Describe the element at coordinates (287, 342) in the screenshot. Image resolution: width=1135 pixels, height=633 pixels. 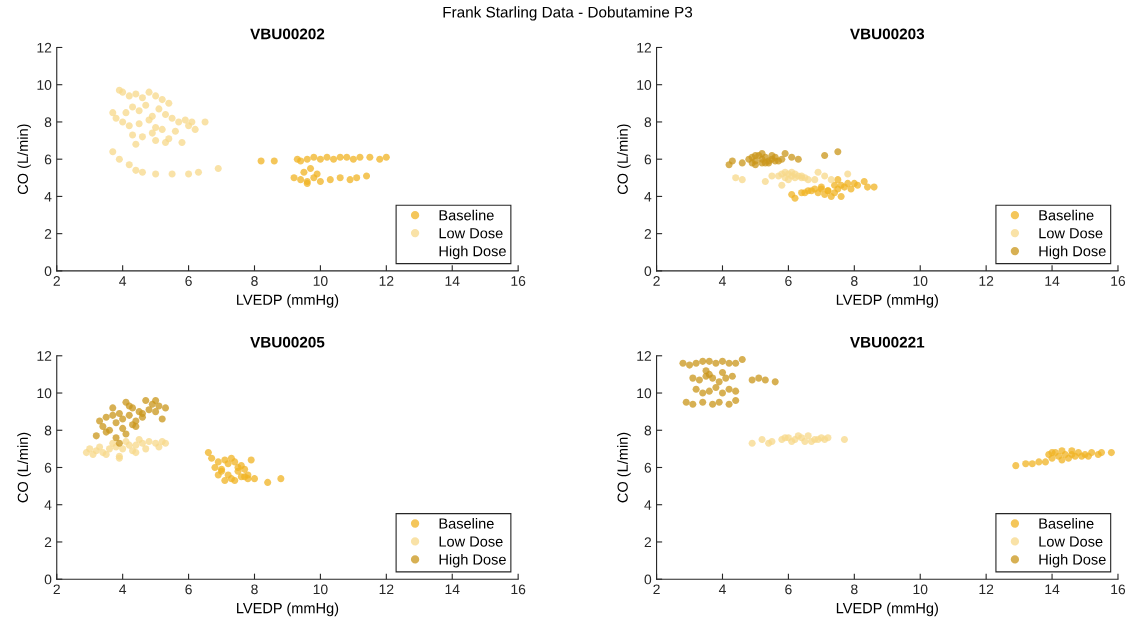
I see `chart-title: VBU00205` at that location.